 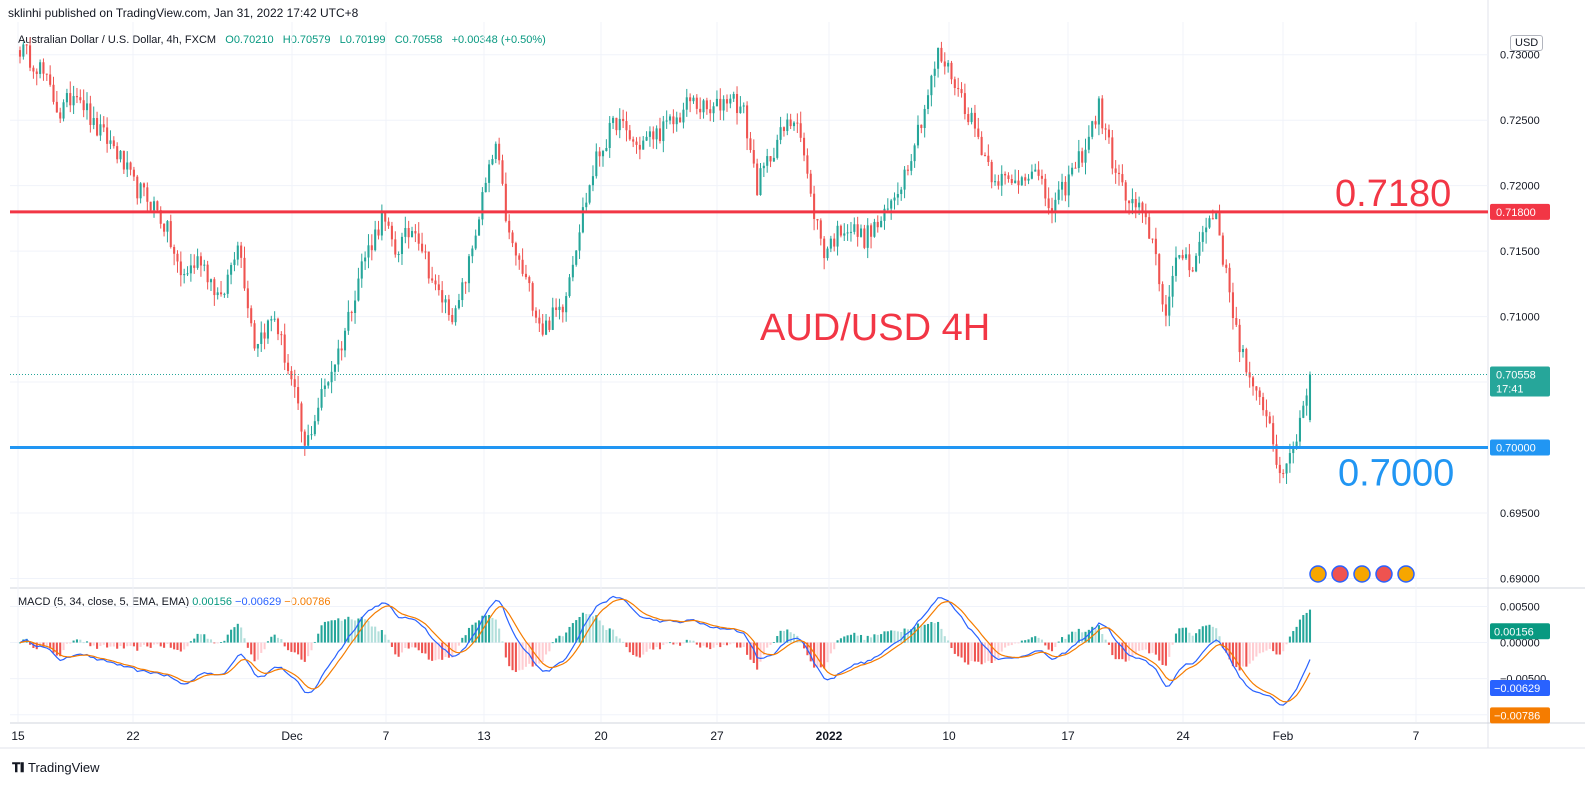 I want to click on macd-line-value: −0.00629, so click(x=258, y=602).